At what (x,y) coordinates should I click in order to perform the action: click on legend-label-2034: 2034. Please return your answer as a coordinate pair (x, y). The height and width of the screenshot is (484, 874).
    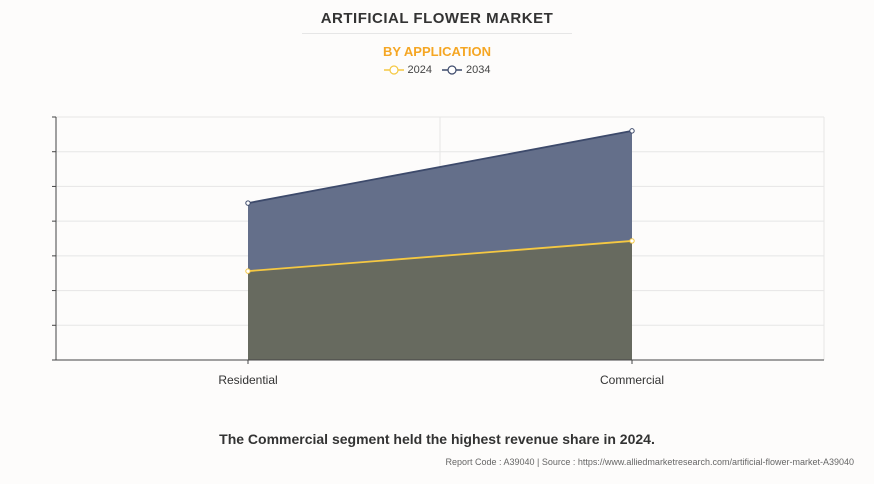
    Looking at the image, I should click on (478, 70).